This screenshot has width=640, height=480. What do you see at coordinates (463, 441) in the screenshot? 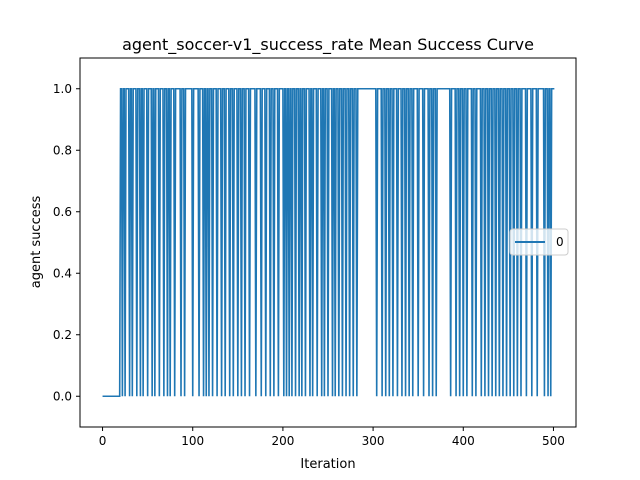
I see `x-tick-label: 400` at bounding box center [463, 441].